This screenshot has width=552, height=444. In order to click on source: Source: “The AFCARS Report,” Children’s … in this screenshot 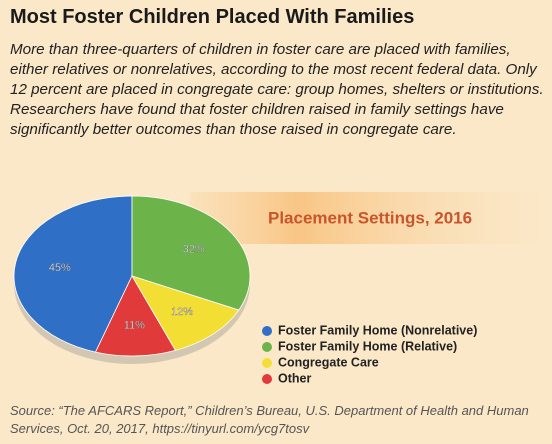, I will do `click(269, 419)`.